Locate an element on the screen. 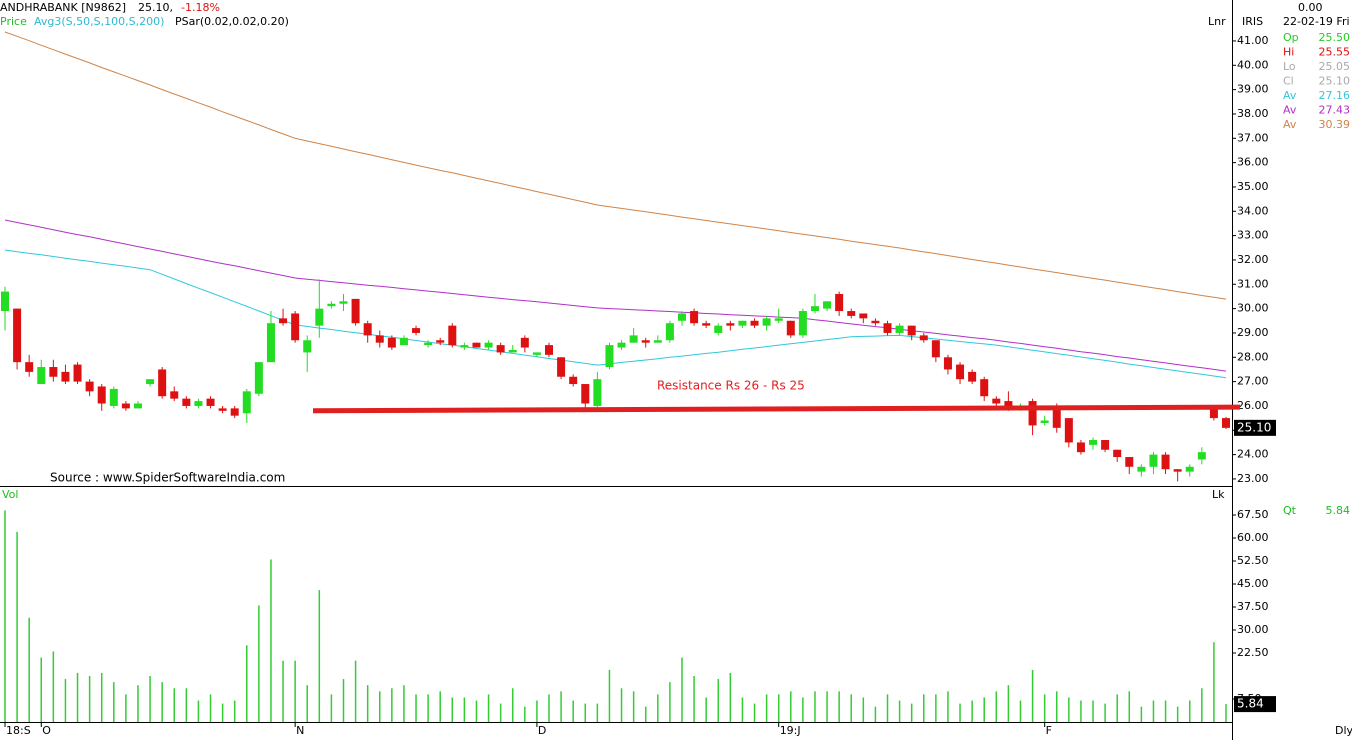  y-tick-label: 40.00 is located at coordinates (1253, 64).